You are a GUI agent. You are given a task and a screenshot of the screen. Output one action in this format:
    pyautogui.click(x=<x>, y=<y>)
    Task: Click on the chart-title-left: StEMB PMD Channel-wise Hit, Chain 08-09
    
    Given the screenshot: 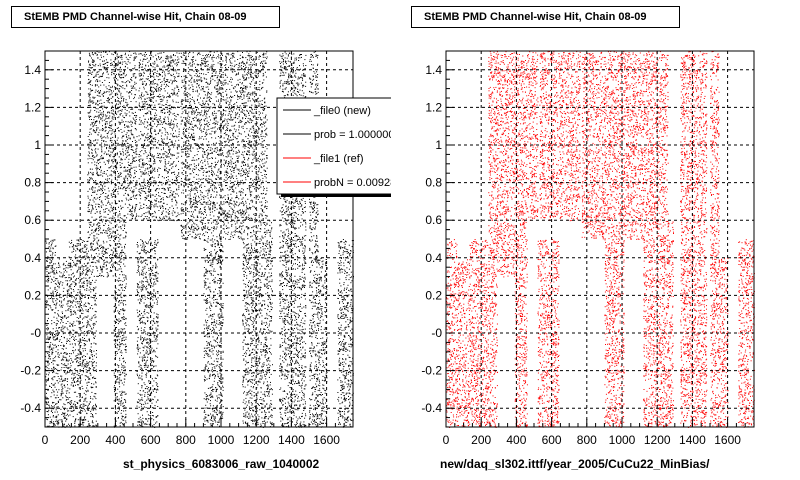 What is the action you would take?
    pyautogui.click(x=145, y=17)
    